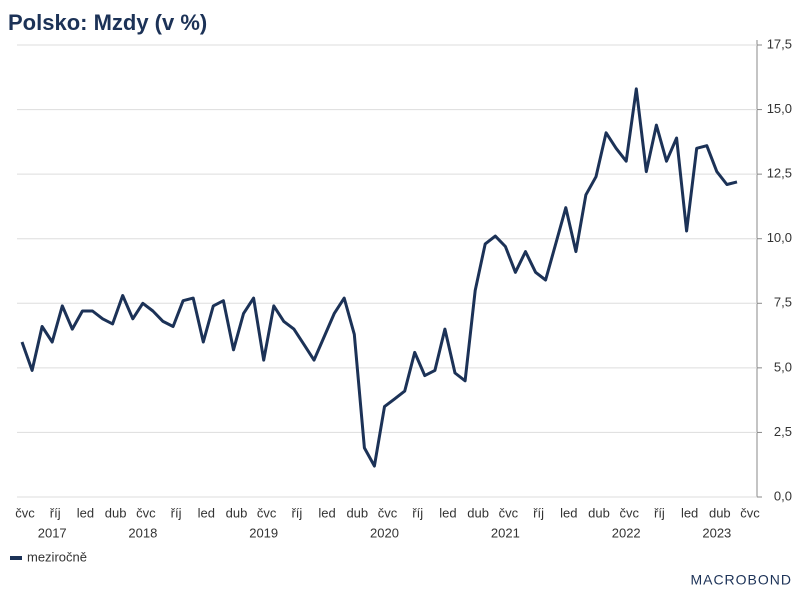 The height and width of the screenshot is (600, 800). I want to click on year-label: 2017, so click(52, 532).